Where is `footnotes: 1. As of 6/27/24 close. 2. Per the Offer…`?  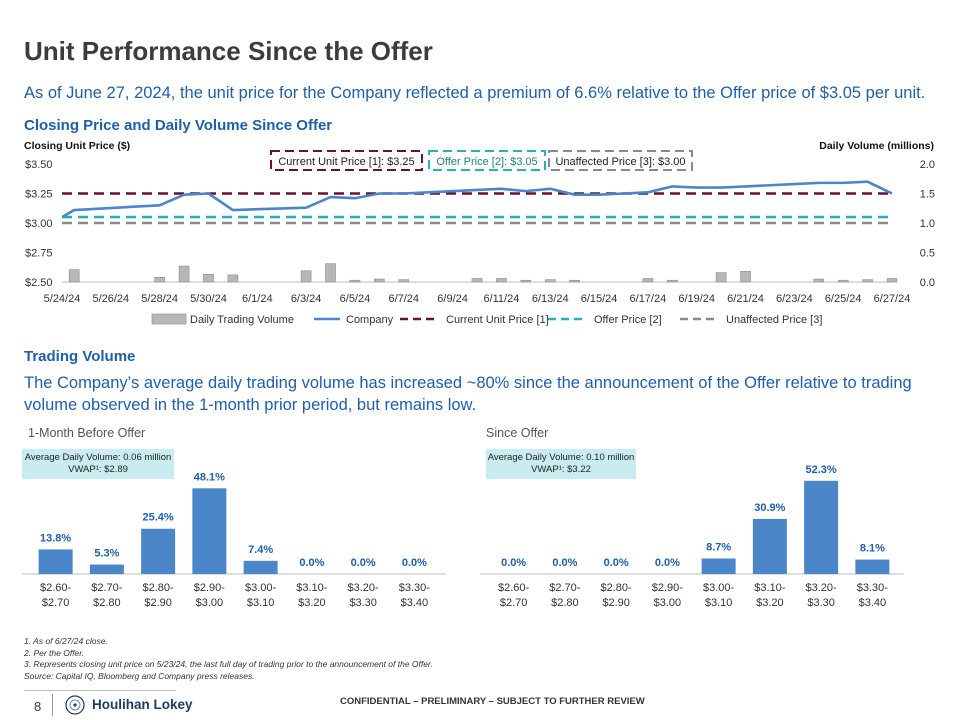 footnotes: 1. As of 6/27/24 close. 2. Per the Offer… is located at coordinates (228, 659).